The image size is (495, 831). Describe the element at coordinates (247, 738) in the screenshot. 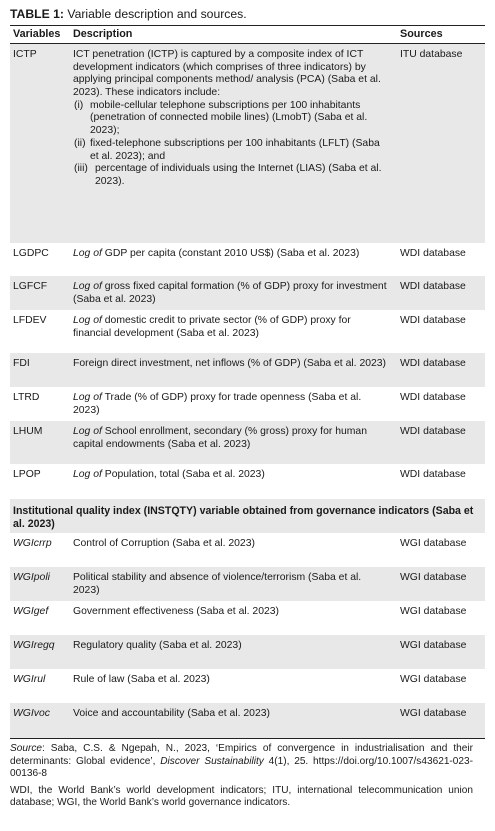

I see `bottom-rule` at that location.